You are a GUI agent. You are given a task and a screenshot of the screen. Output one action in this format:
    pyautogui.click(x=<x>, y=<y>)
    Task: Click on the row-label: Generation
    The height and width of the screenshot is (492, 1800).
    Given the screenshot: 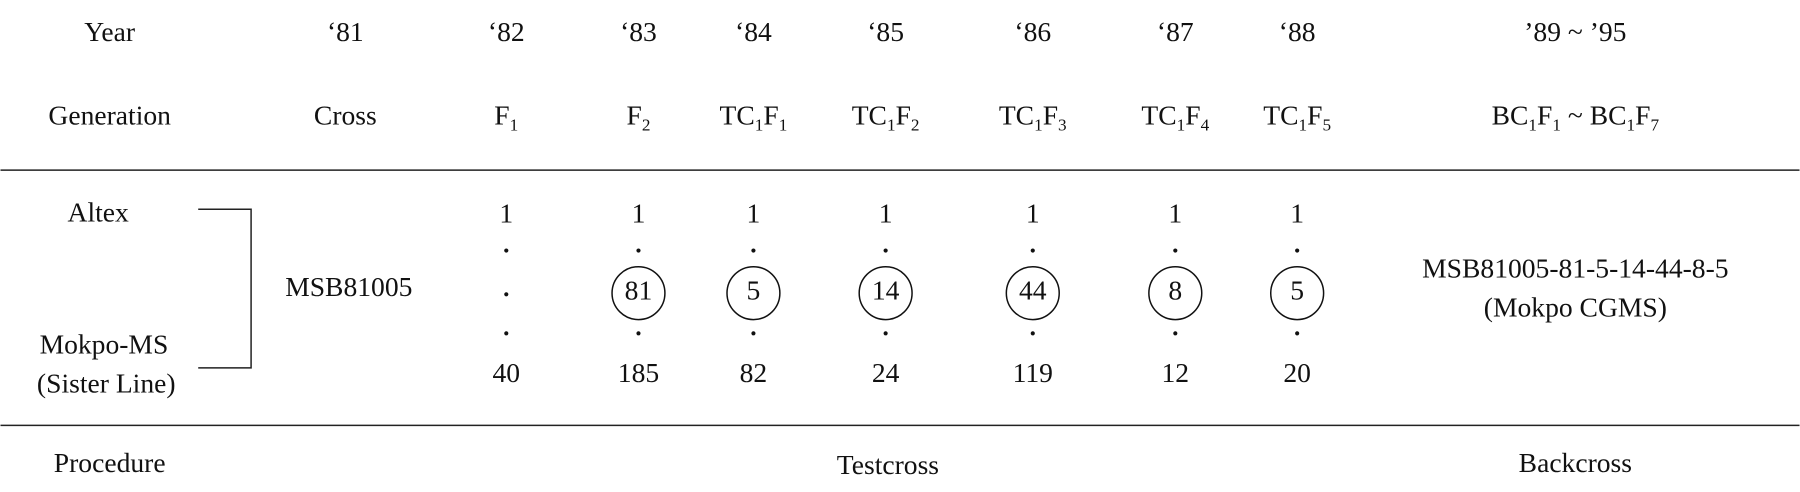 What is the action you would take?
    pyautogui.click(x=109, y=115)
    